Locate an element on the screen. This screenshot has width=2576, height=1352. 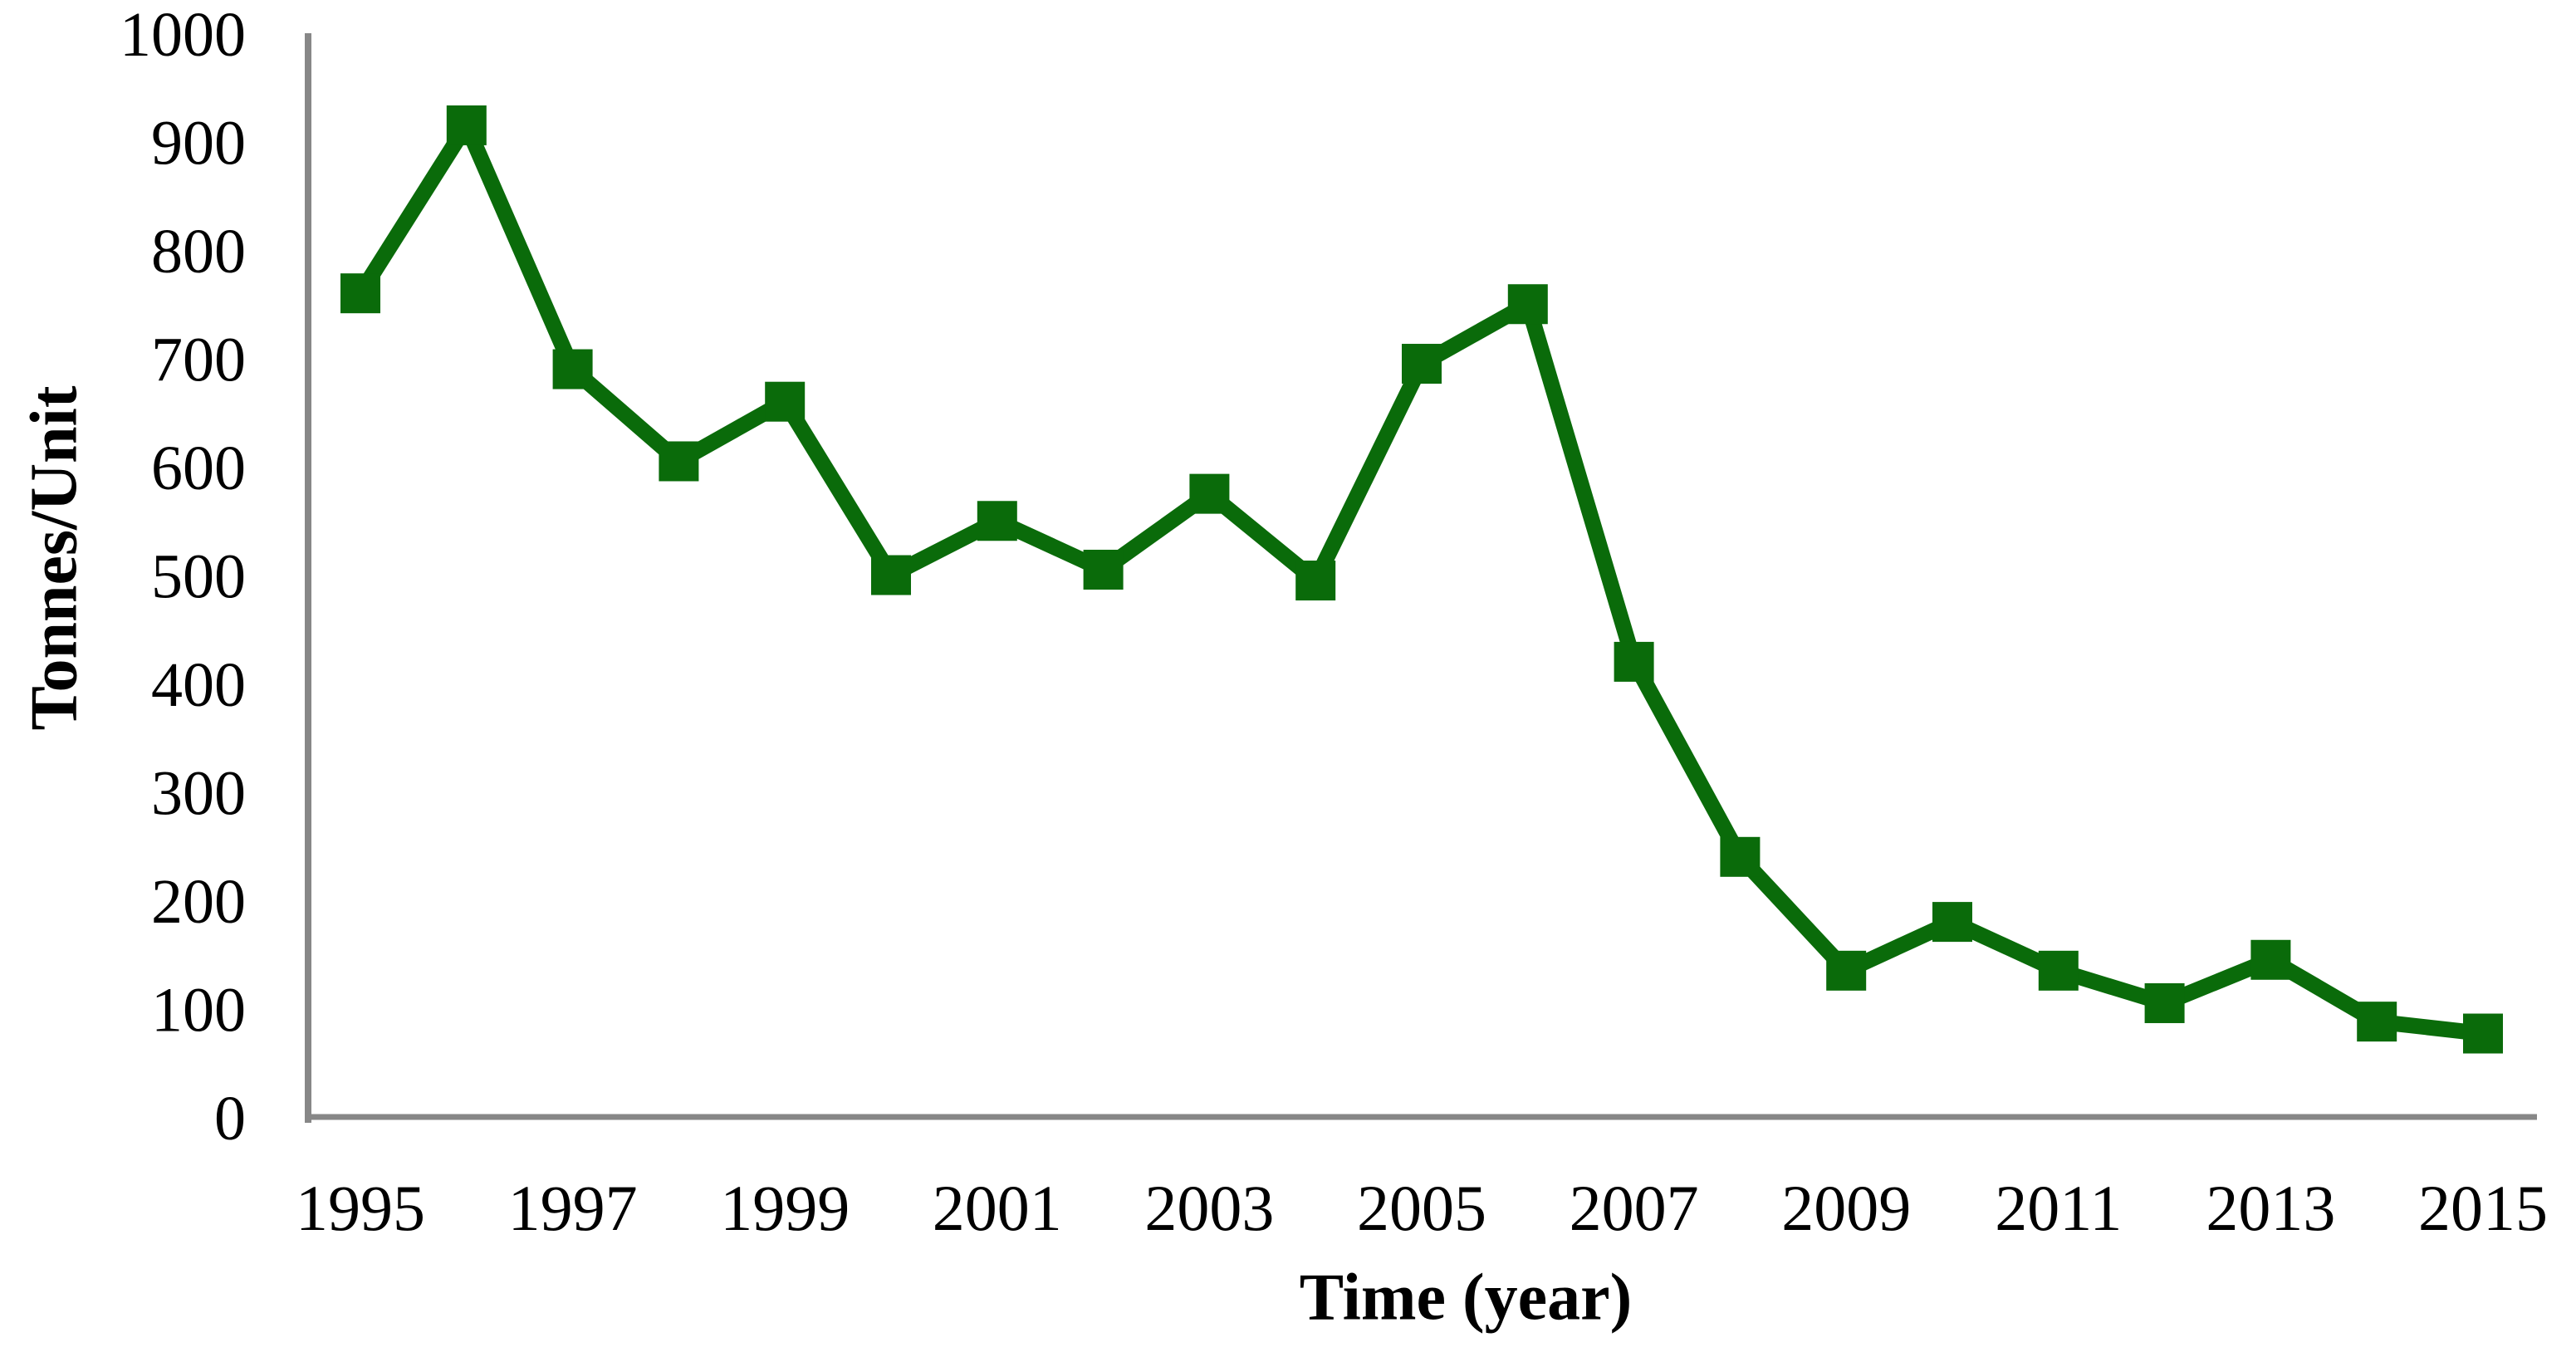
y-axis-tick-label: 200 is located at coordinates (198, 902).